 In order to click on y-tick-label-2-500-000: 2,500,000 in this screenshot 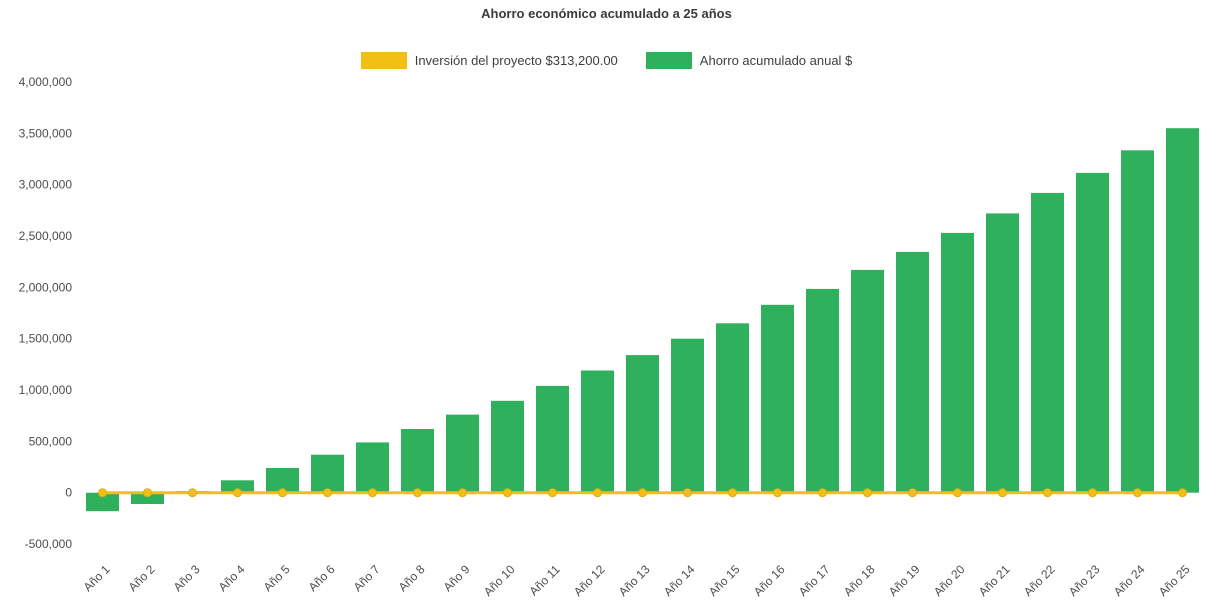, I will do `click(46, 236)`.